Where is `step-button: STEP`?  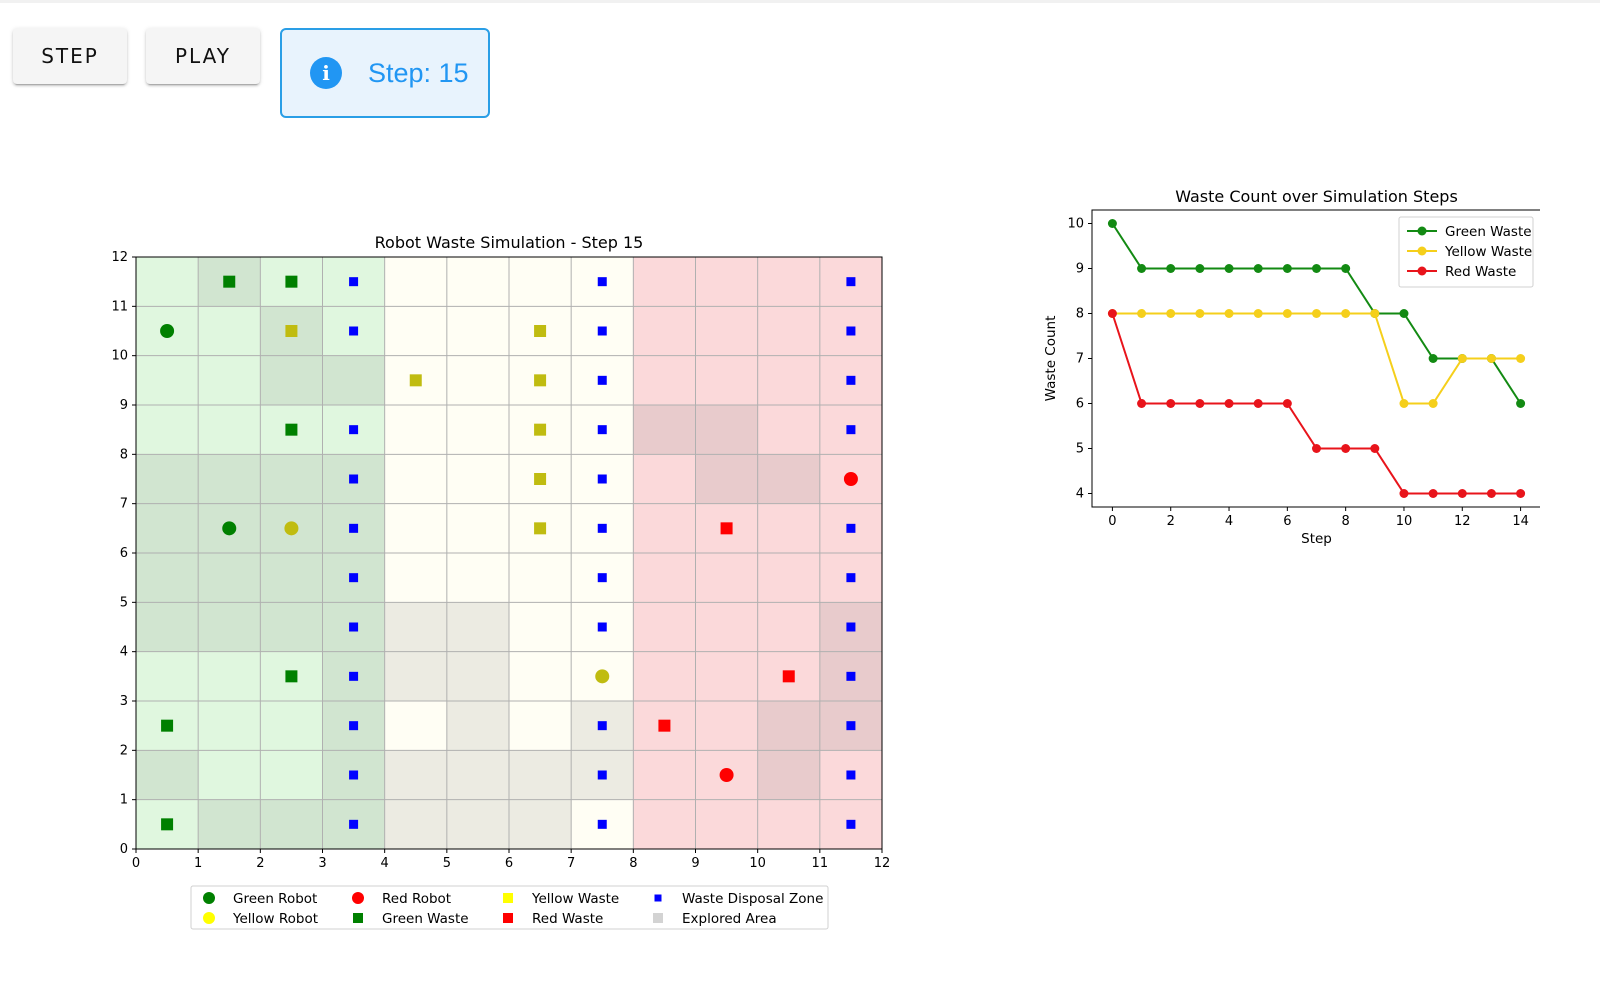 step-button: STEP is located at coordinates (70, 56).